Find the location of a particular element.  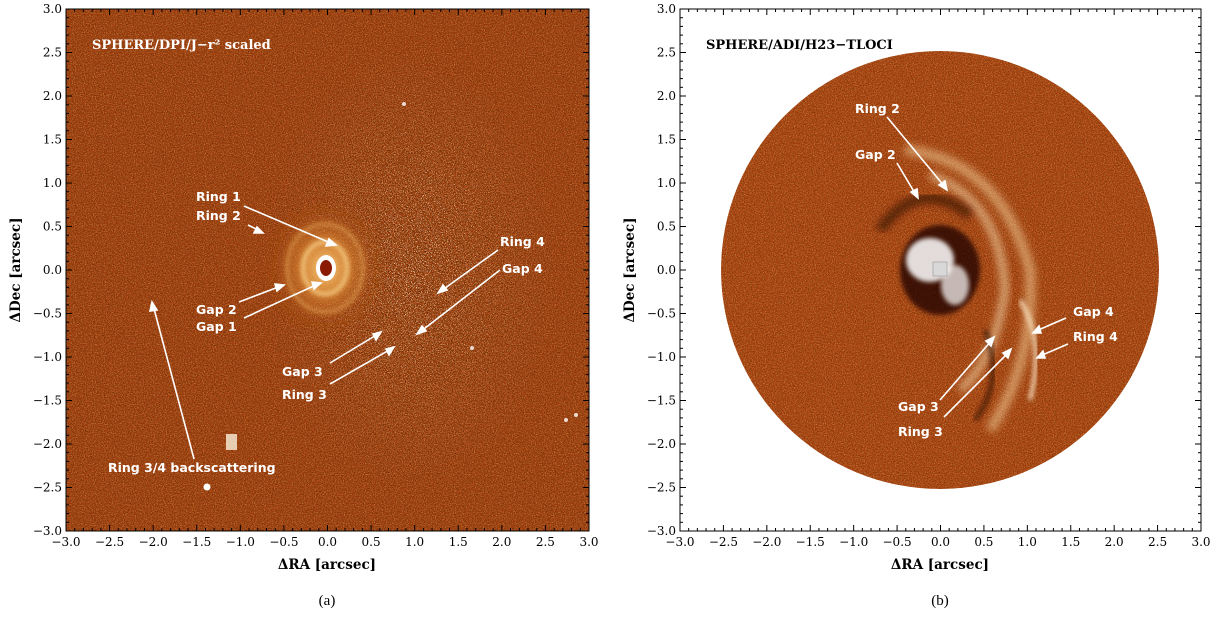

label-gap4: Gap 4 is located at coordinates (522, 268).